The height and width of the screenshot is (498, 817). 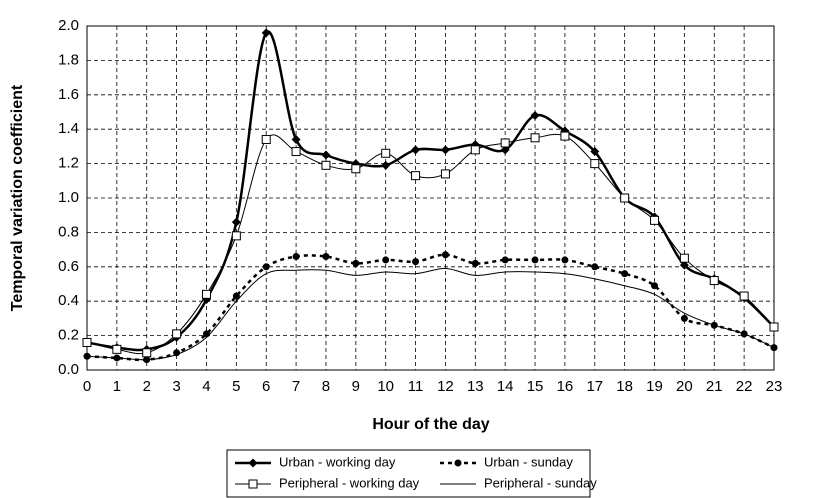 What do you see at coordinates (475, 386) in the screenshot?
I see `x-tick-label: 13` at bounding box center [475, 386].